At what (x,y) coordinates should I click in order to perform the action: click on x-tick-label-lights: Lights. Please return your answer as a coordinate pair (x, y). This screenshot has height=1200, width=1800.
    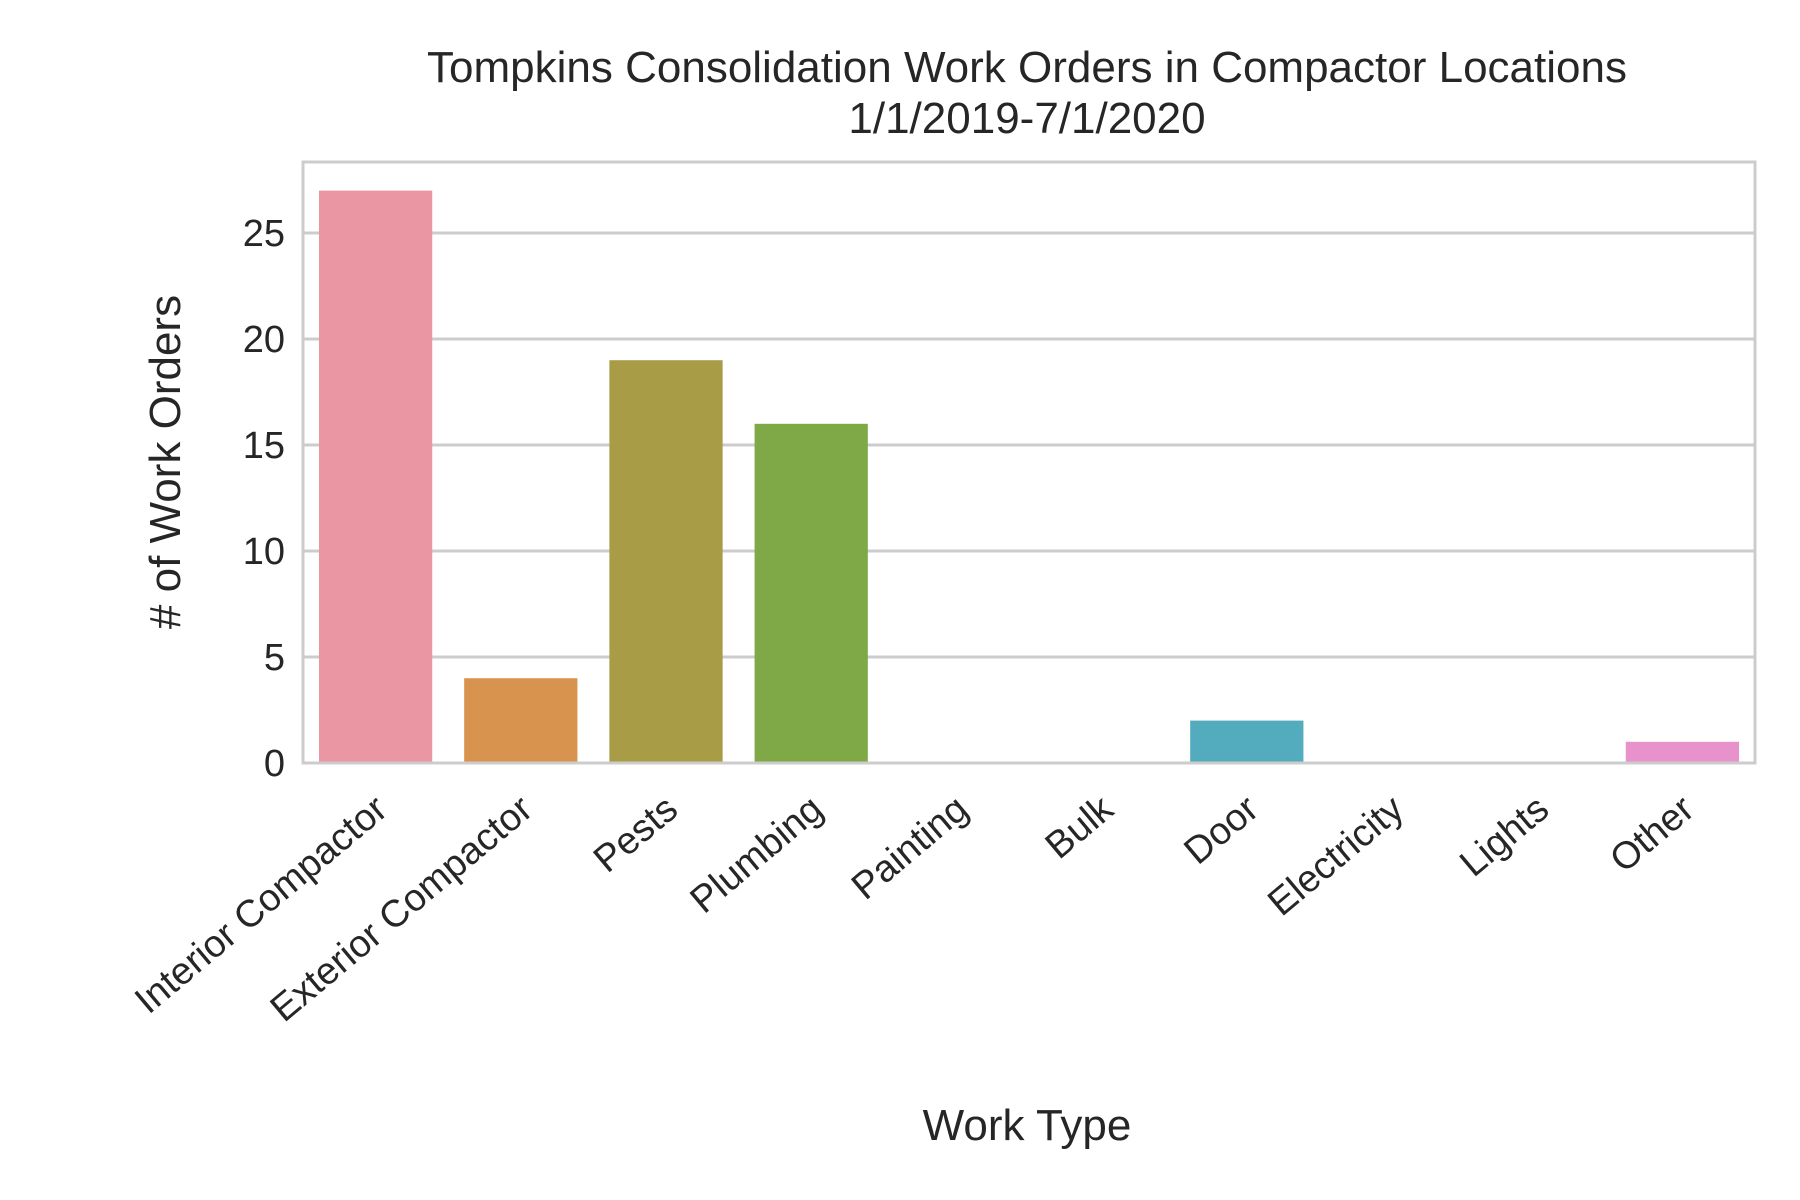
    Looking at the image, I should click on (1504, 836).